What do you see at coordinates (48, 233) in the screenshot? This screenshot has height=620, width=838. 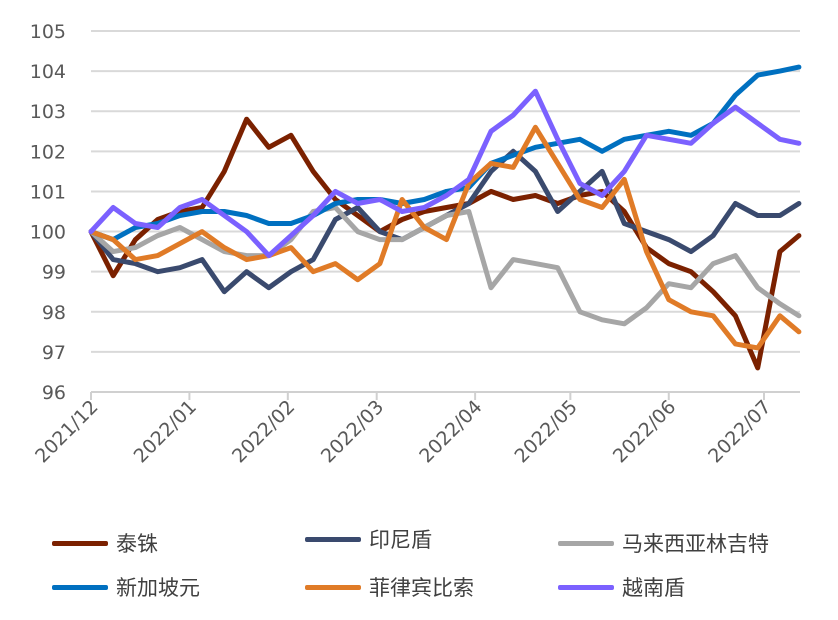 I see `y-tick-label: 100` at bounding box center [48, 233].